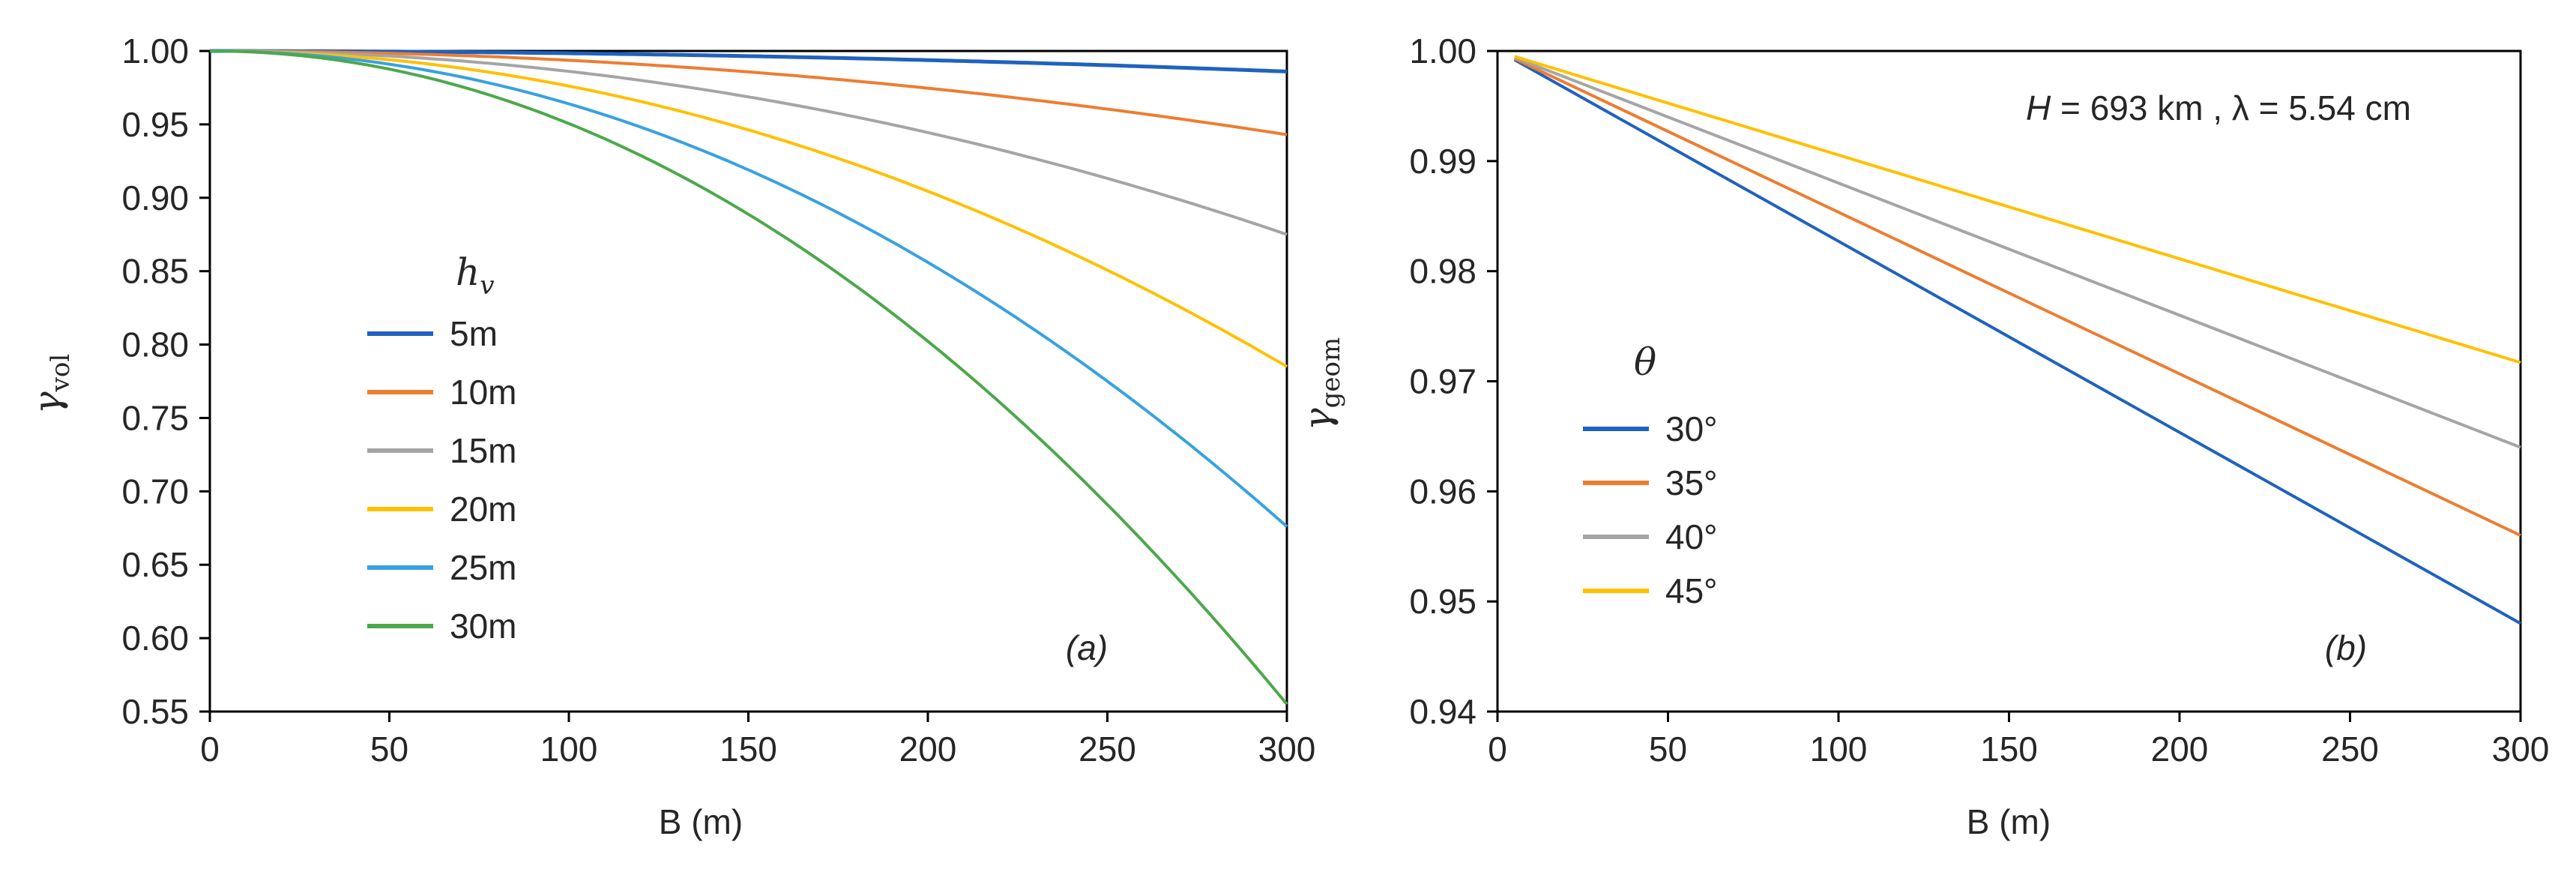 The image size is (2576, 878). What do you see at coordinates (155, 638) in the screenshot?
I see `y-tick-label-a: 0.60` at bounding box center [155, 638].